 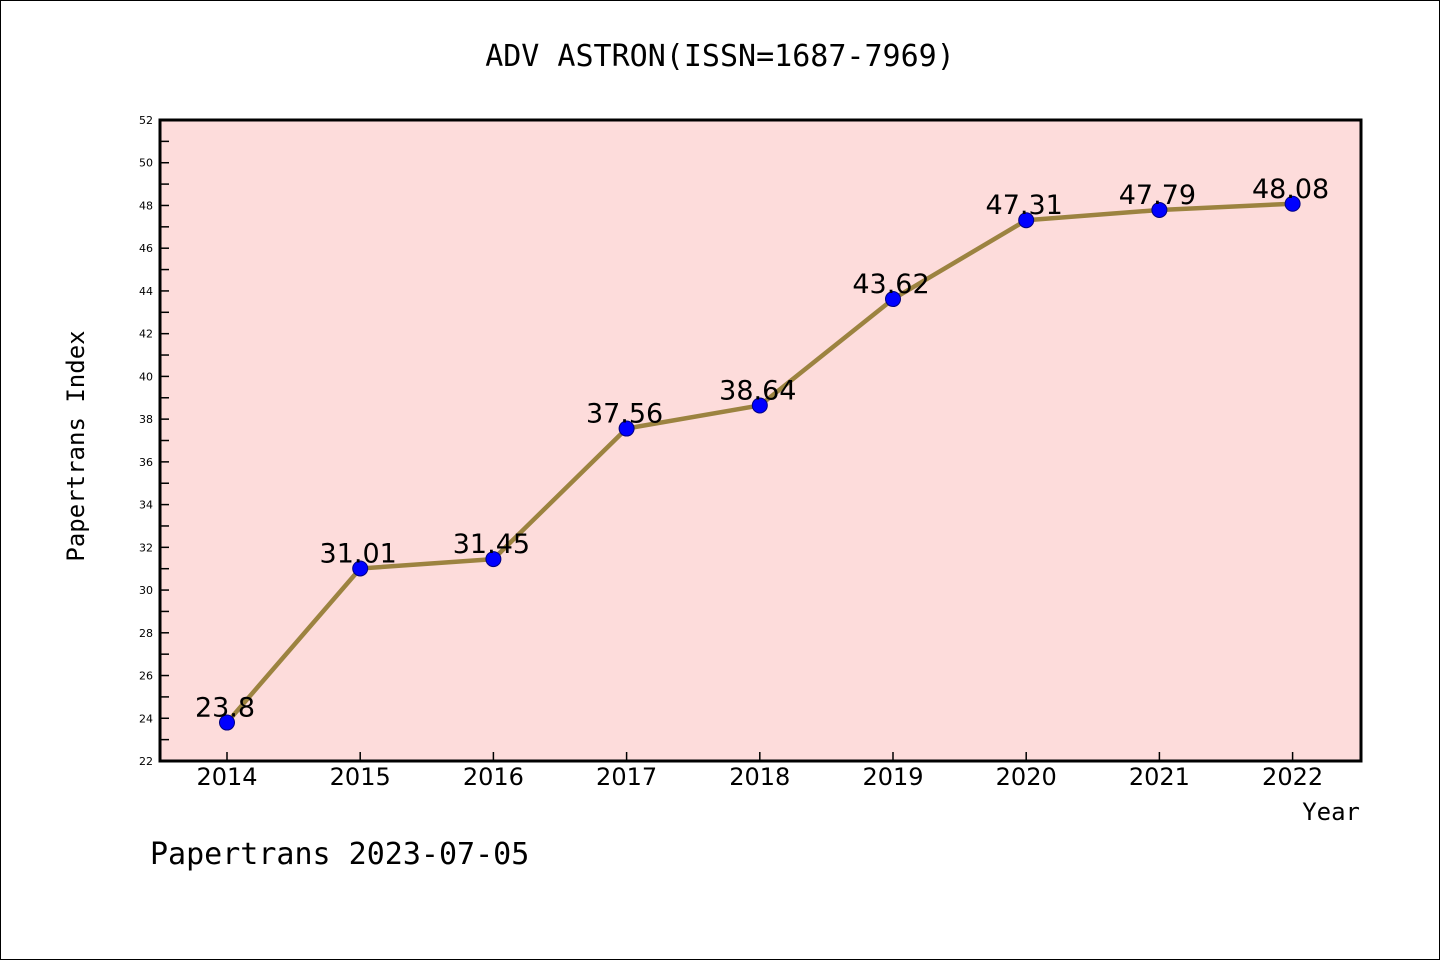 I want to click on y-tick-label: 28, so click(x=146, y=633).